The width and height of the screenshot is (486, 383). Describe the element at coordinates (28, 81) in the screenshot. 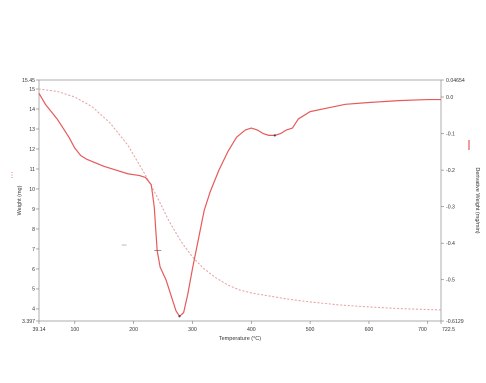

I see `y-tick-label: 15.45` at that location.